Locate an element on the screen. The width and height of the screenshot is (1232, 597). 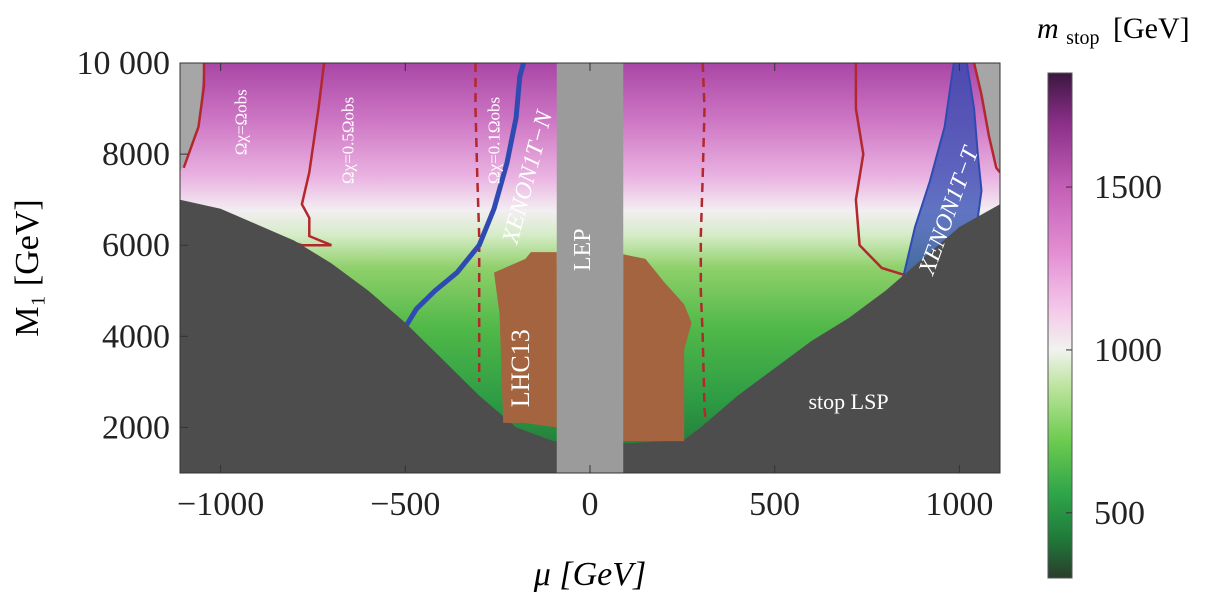
colorbar-title-unit: [GeV] is located at coordinates (1151, 28).